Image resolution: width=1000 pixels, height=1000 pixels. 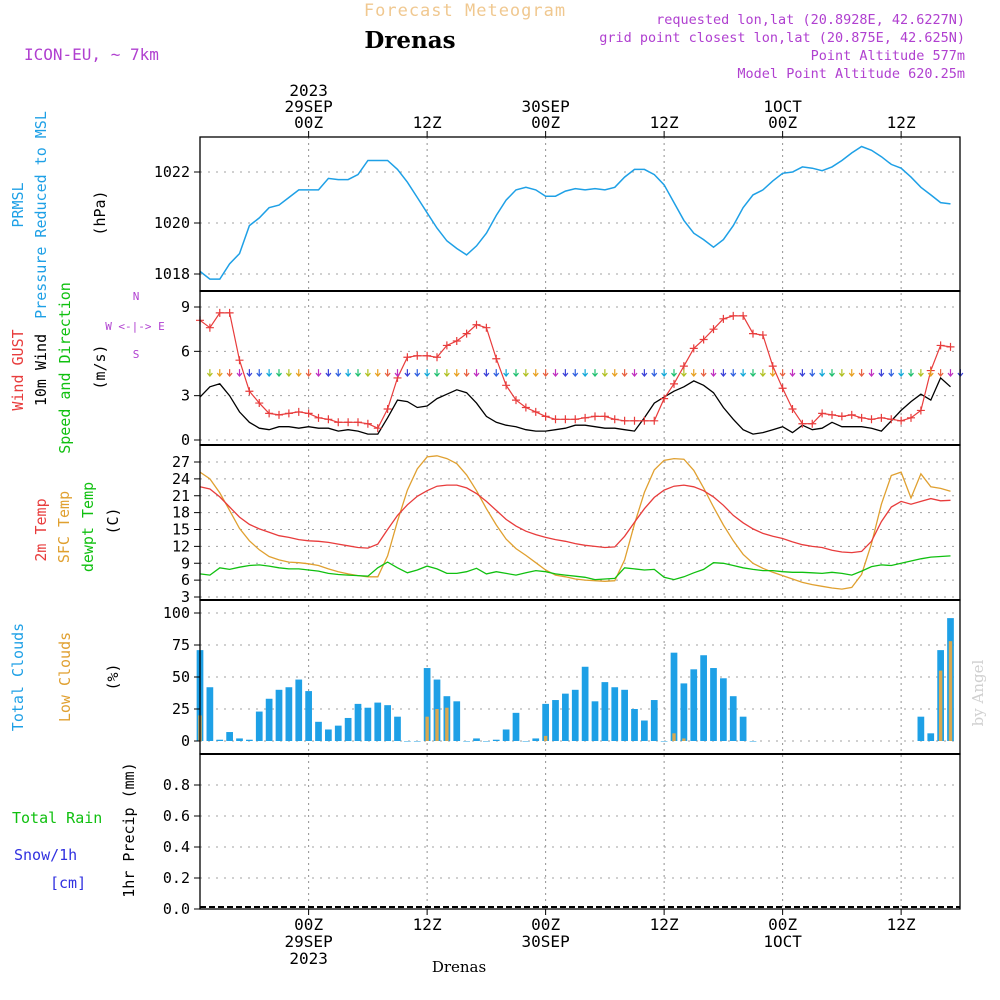 What do you see at coordinates (181, 479) in the screenshot?
I see `temperature-ytick-label: 24` at bounding box center [181, 479].